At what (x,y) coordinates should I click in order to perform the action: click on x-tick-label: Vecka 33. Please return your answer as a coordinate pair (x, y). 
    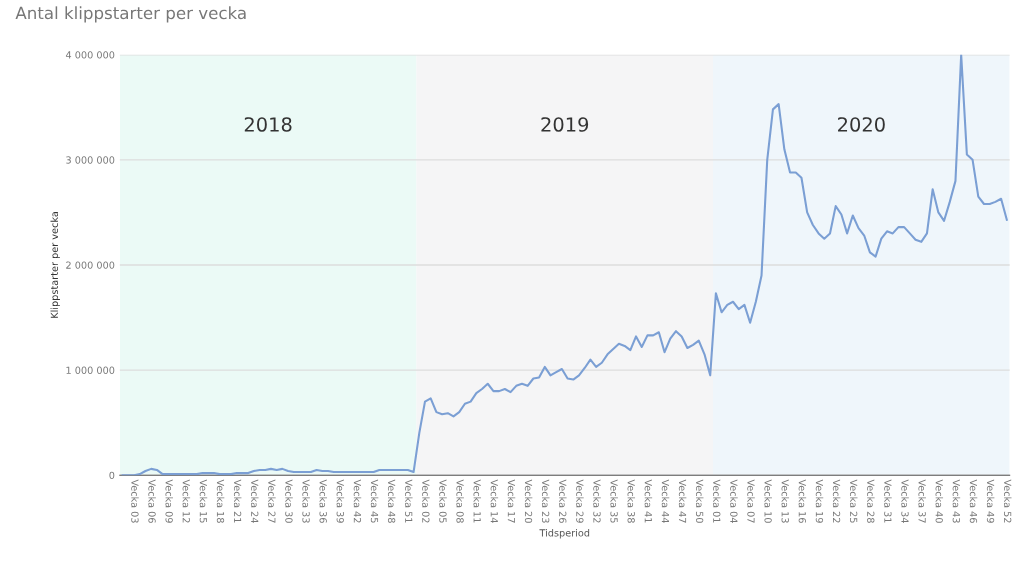
    Looking at the image, I should click on (306, 501).